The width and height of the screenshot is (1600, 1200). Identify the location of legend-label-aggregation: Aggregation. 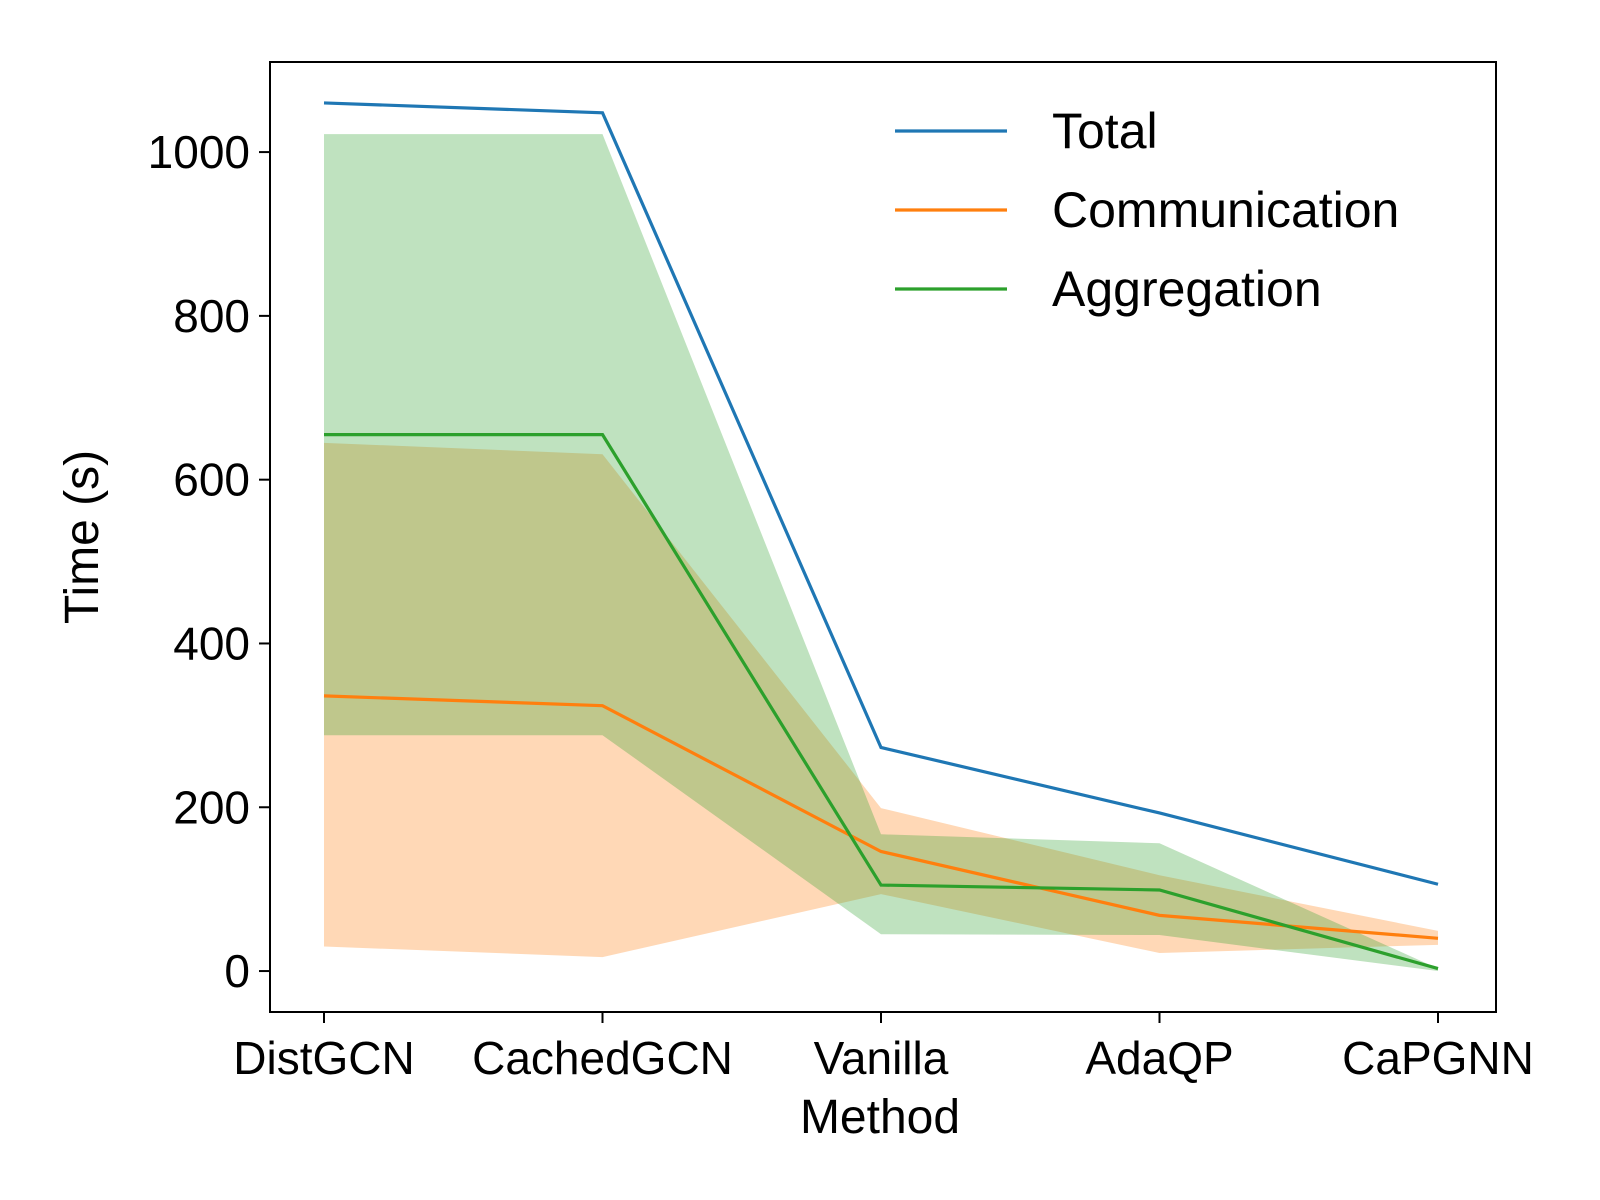
(1187, 289).